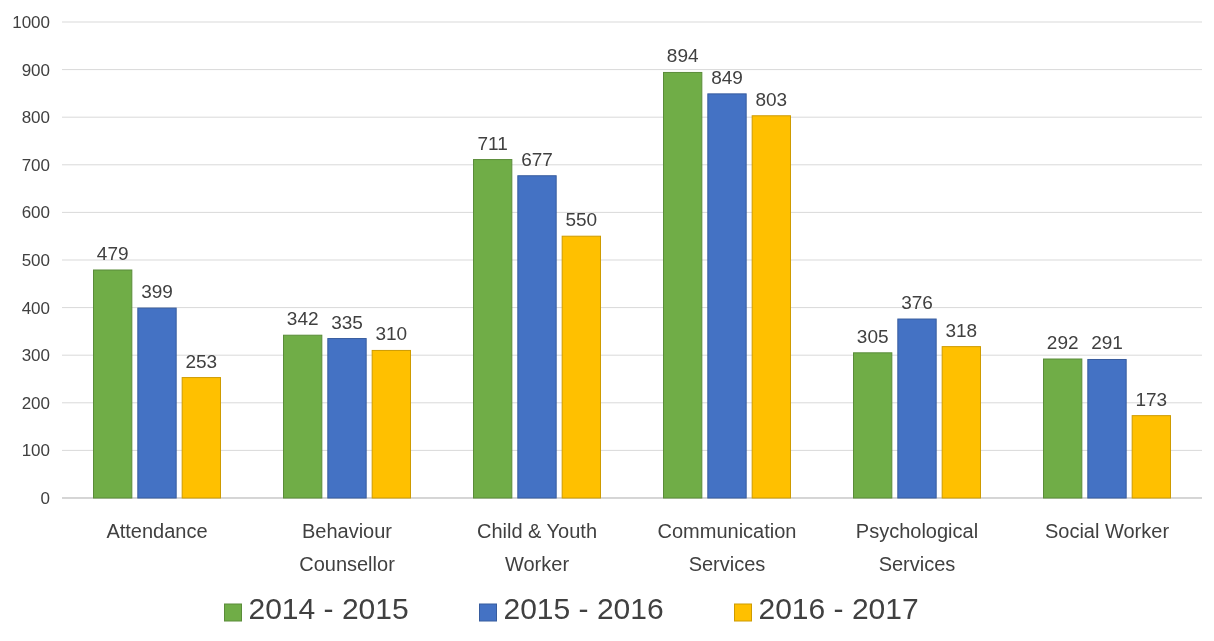 This screenshot has height=641, width=1214. What do you see at coordinates (328, 608) in the screenshot?
I see `legend-label: 2014 - 2015` at bounding box center [328, 608].